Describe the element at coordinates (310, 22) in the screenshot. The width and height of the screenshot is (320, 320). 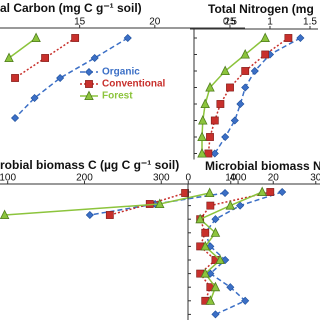
I see `x-tick-label: 1.5` at that location.